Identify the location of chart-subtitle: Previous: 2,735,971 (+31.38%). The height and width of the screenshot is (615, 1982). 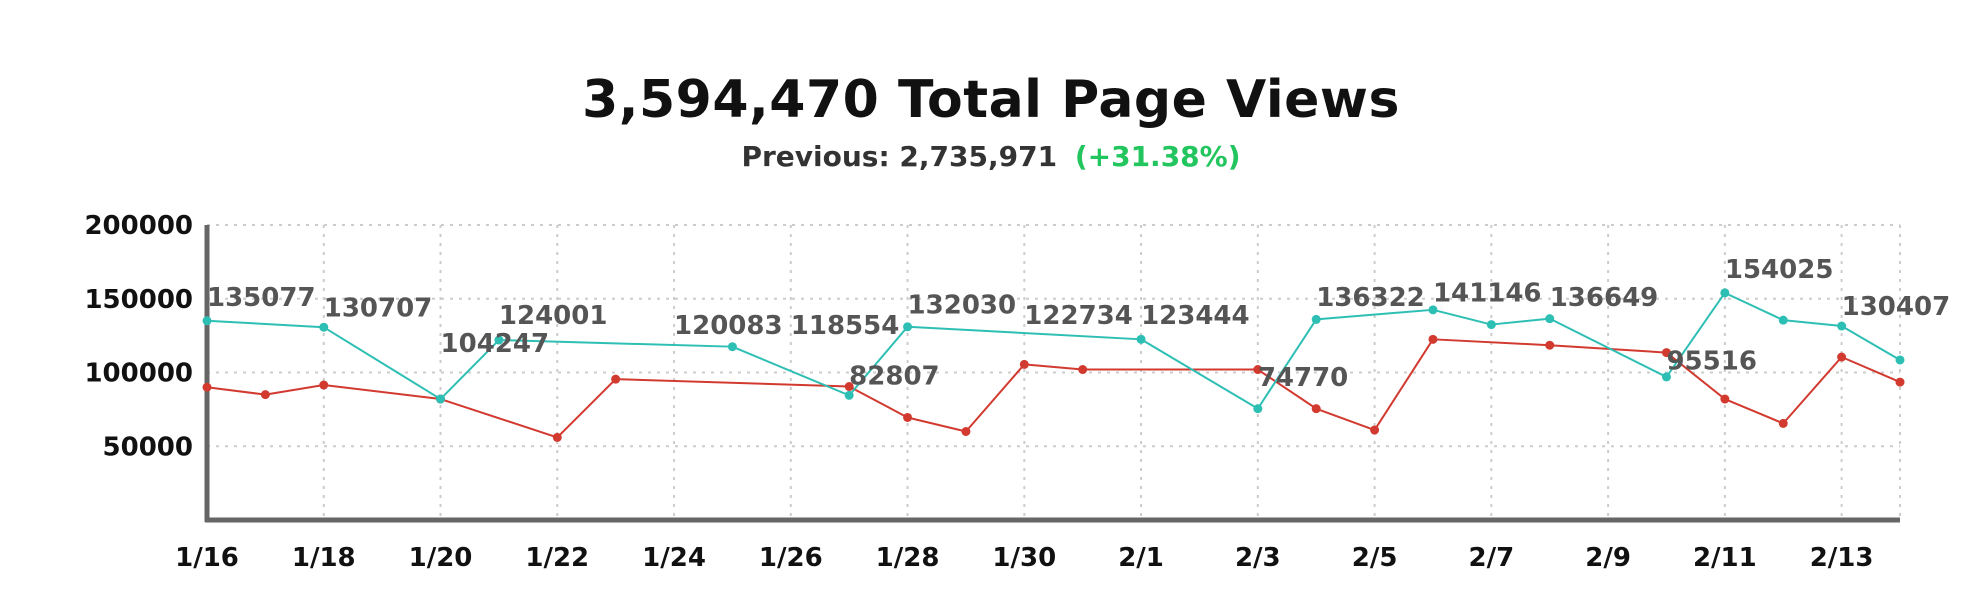
(991, 156).